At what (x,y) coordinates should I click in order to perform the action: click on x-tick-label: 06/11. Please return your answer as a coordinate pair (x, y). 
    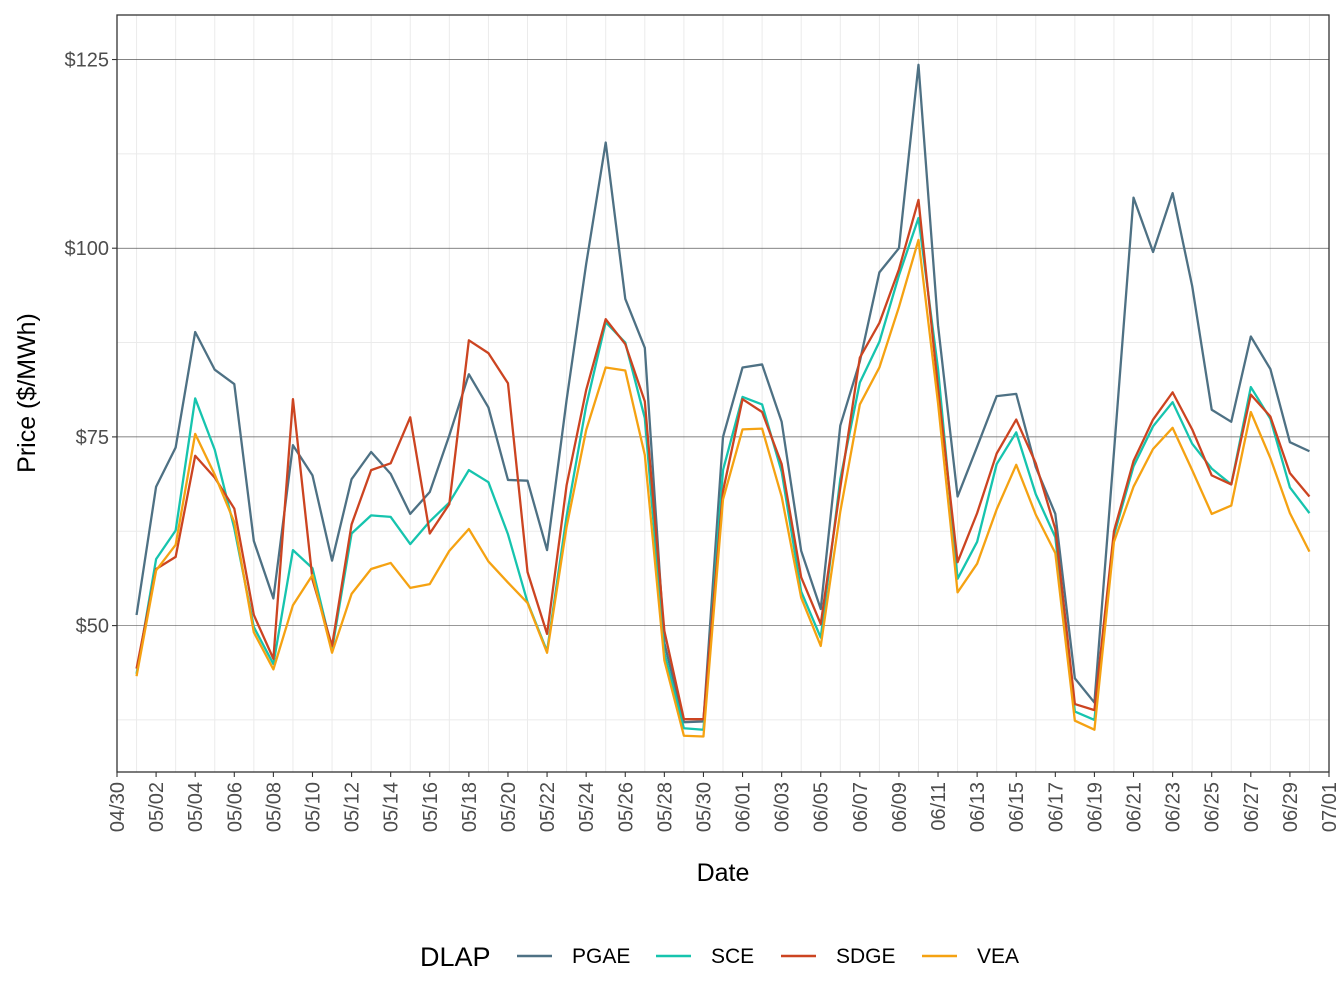
    Looking at the image, I should click on (939, 806).